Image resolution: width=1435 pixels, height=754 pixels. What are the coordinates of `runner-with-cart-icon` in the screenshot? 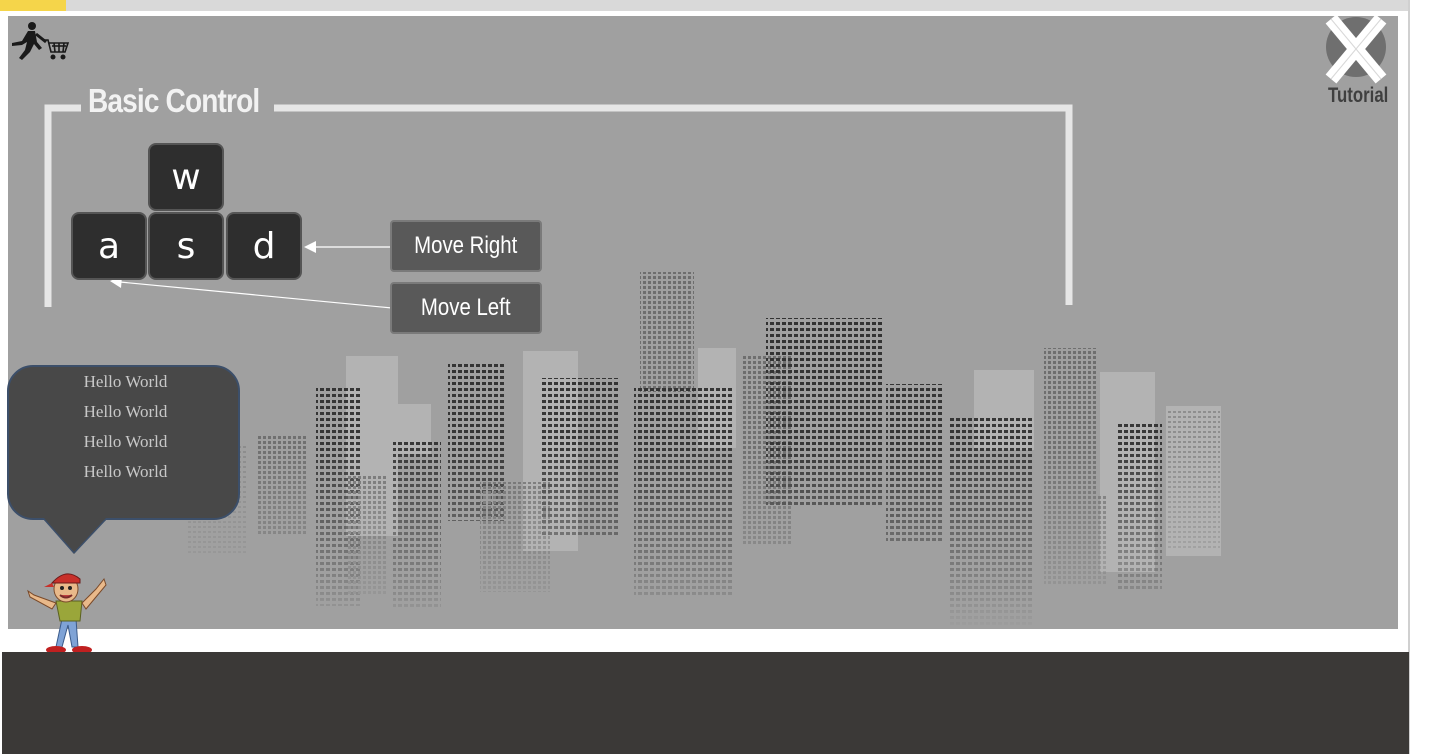 It's located at (39, 42).